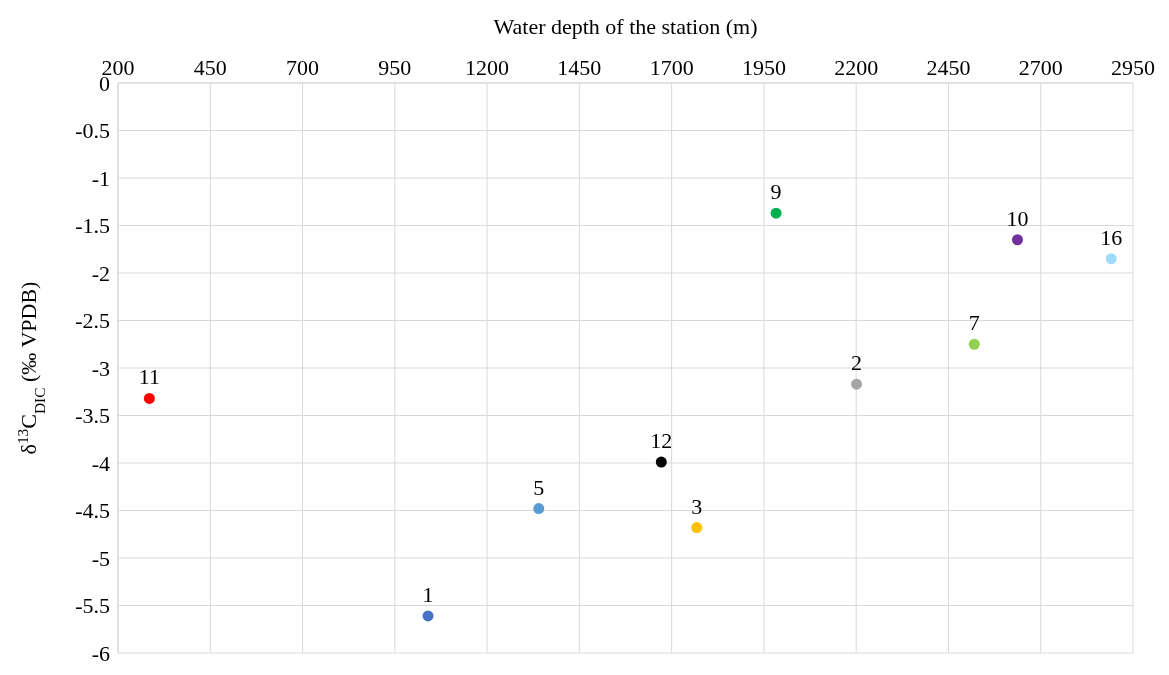  I want to click on annotation: 1, so click(428, 594).